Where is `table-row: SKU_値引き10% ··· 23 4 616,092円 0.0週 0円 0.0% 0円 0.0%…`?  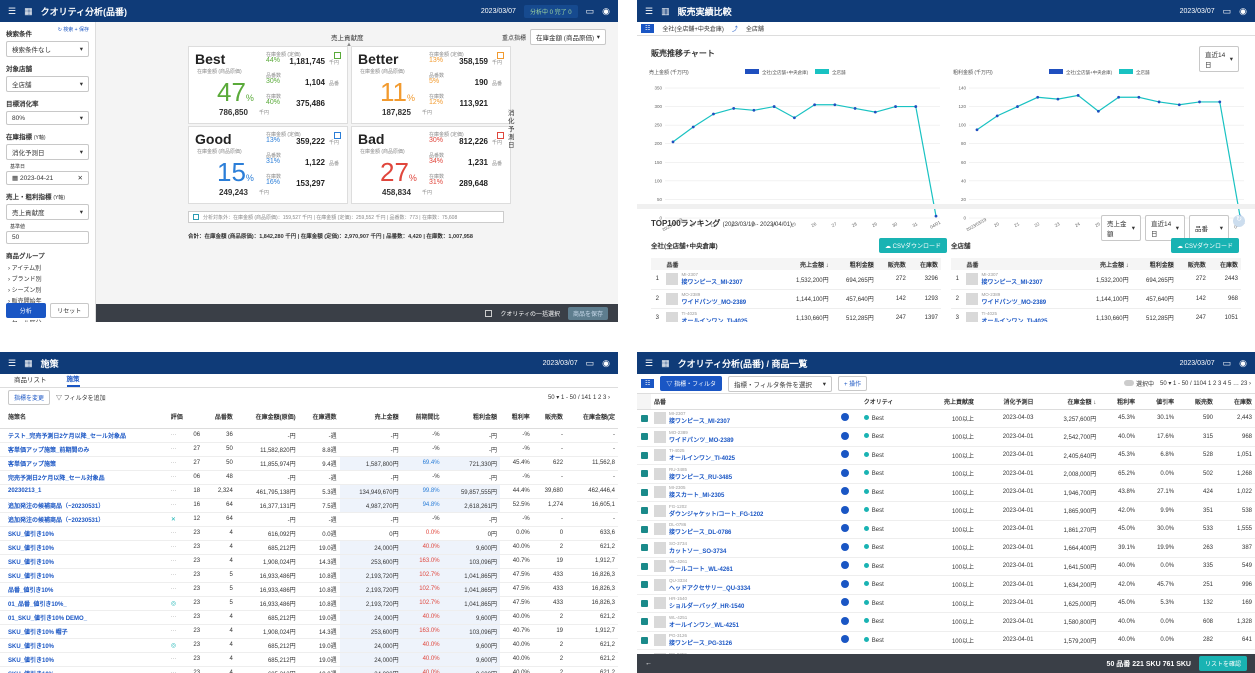 table-row: SKU_値引き10% ··· 23 4 616,092円 0.0週 0円 0.0% 0円 0.0%… is located at coordinates (309, 533).